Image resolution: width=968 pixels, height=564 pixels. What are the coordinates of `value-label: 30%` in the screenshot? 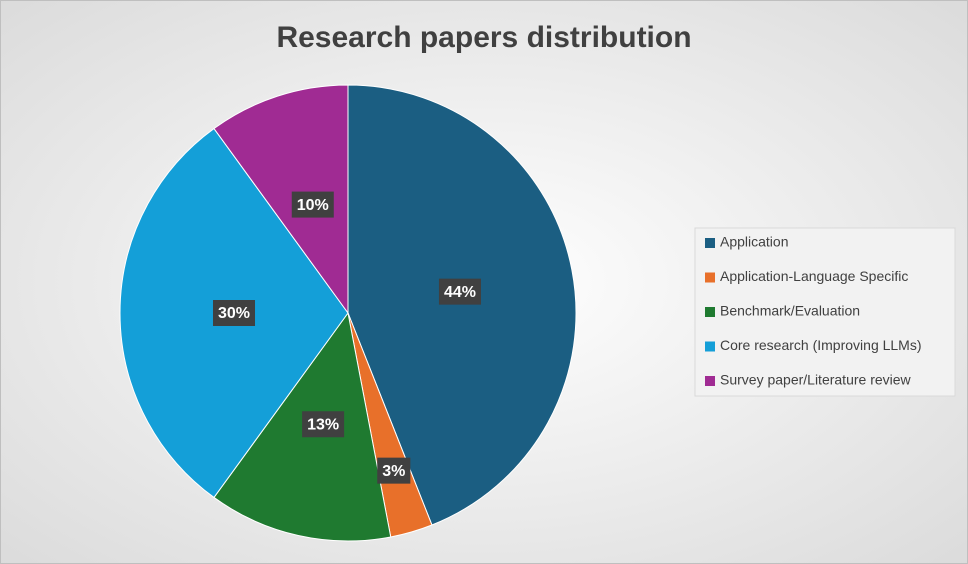 It's located at (234, 313).